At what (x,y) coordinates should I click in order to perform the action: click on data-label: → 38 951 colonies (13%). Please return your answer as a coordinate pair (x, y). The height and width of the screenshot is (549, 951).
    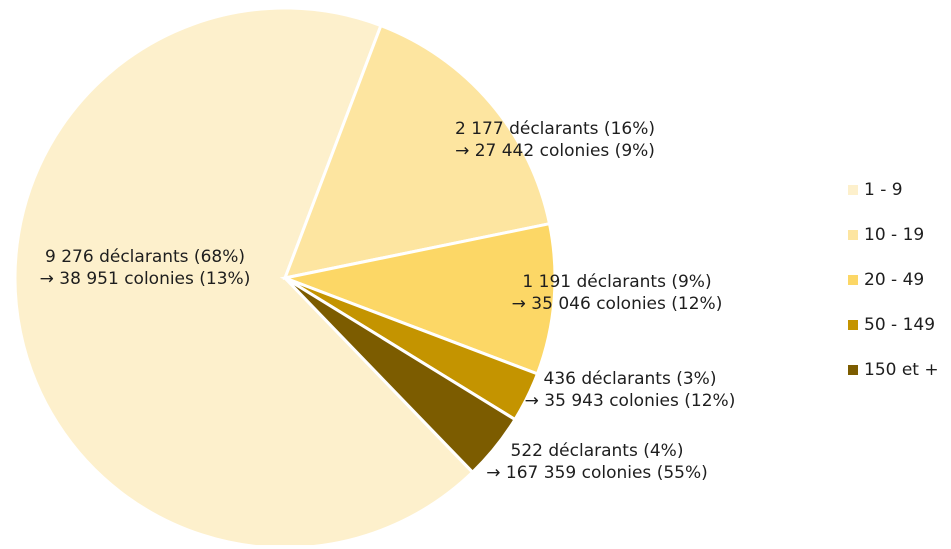
    Looking at the image, I should click on (145, 279).